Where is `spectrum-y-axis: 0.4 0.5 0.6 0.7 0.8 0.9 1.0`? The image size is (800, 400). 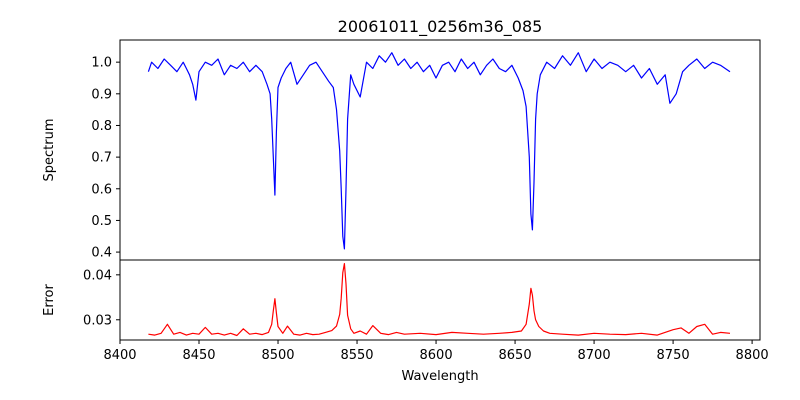
spectrum-y-axis: 0.4 0.5 0.6 0.7 0.8 0.9 1.0 is located at coordinates (105, 158).